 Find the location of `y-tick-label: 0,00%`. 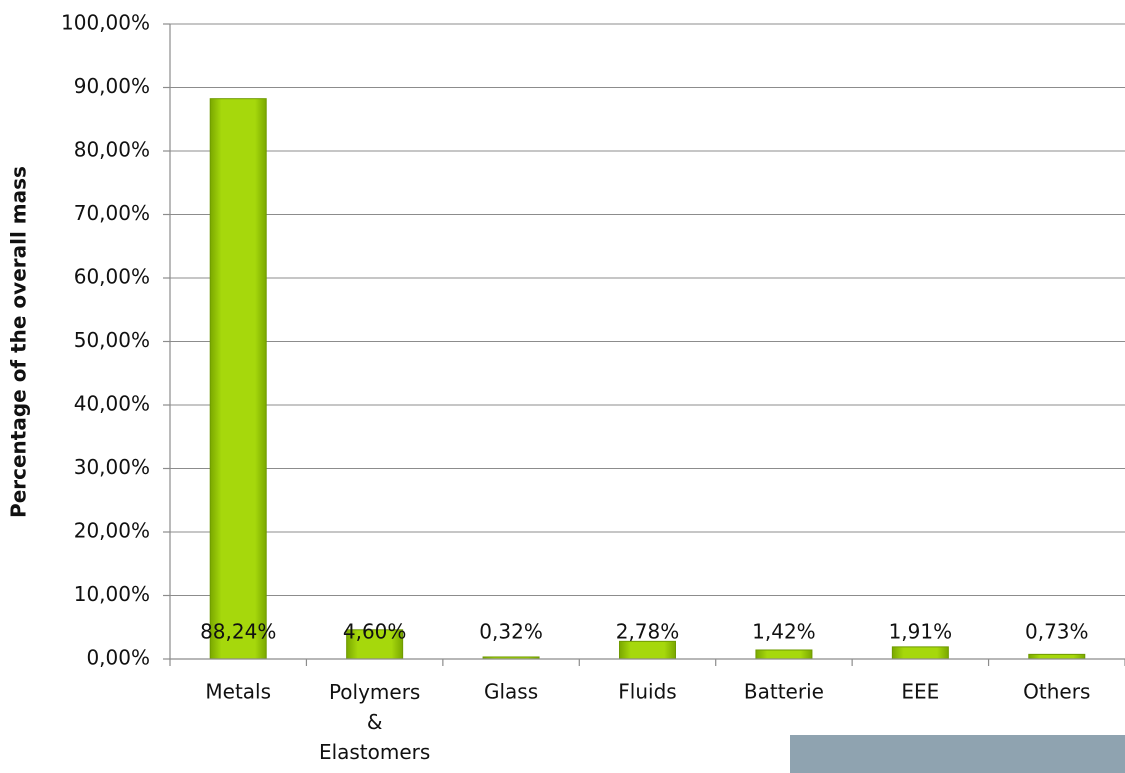

y-tick-label: 0,00% is located at coordinates (118, 658).